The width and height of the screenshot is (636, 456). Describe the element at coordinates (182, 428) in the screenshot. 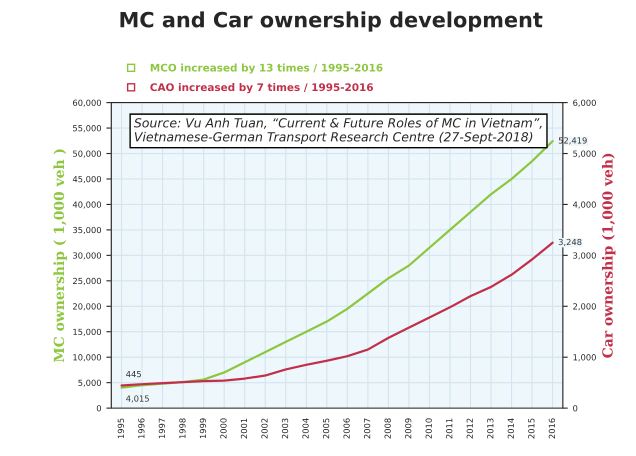

I see `x-tick-label: 1998` at that location.